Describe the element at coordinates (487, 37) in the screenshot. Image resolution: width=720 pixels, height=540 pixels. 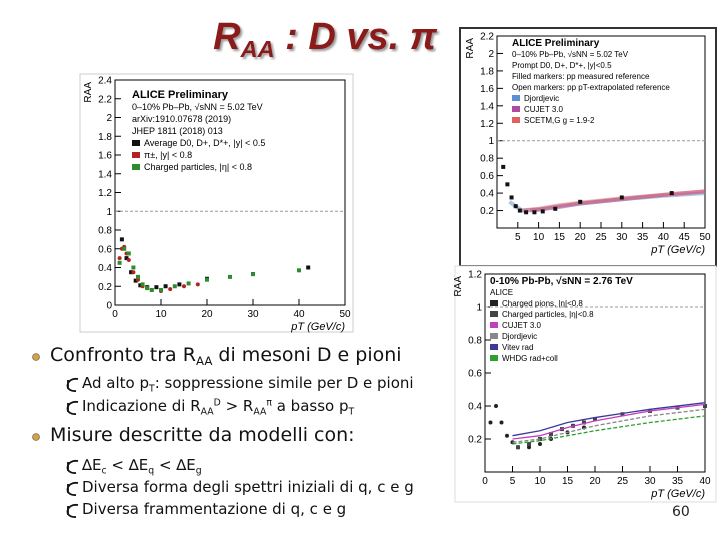
I see `y-tick-label: 2.2` at that location.